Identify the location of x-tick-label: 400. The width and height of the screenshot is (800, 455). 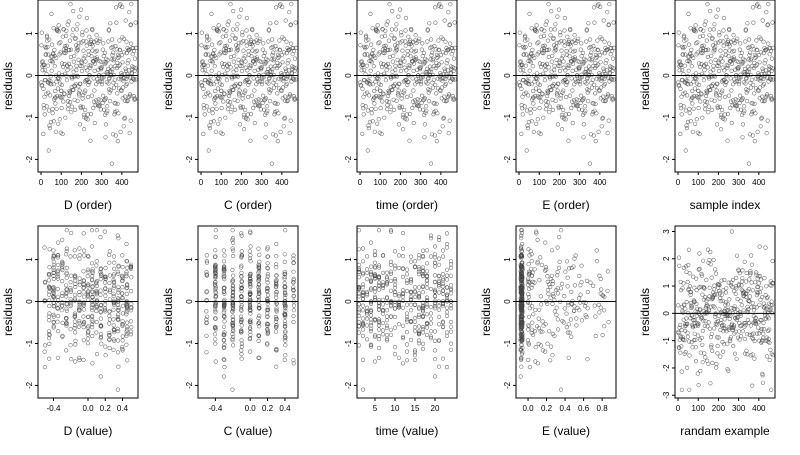
(759, 182).